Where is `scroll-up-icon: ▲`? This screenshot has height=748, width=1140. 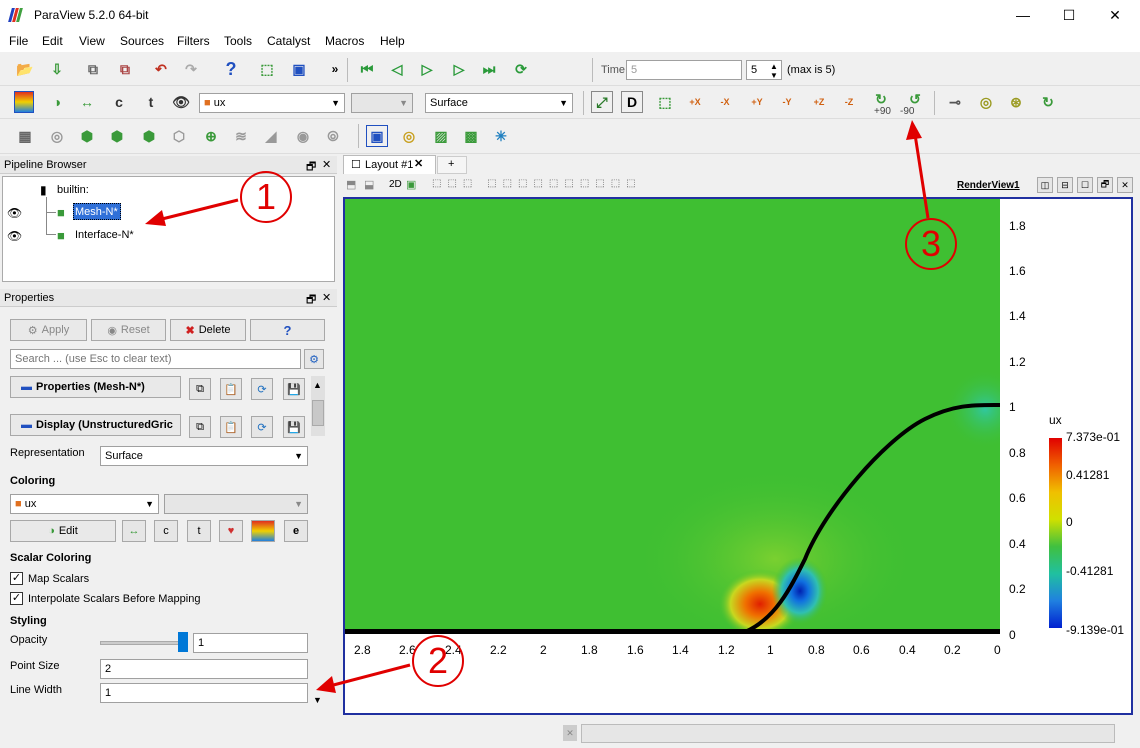 scroll-up-icon: ▲ is located at coordinates (317, 385).